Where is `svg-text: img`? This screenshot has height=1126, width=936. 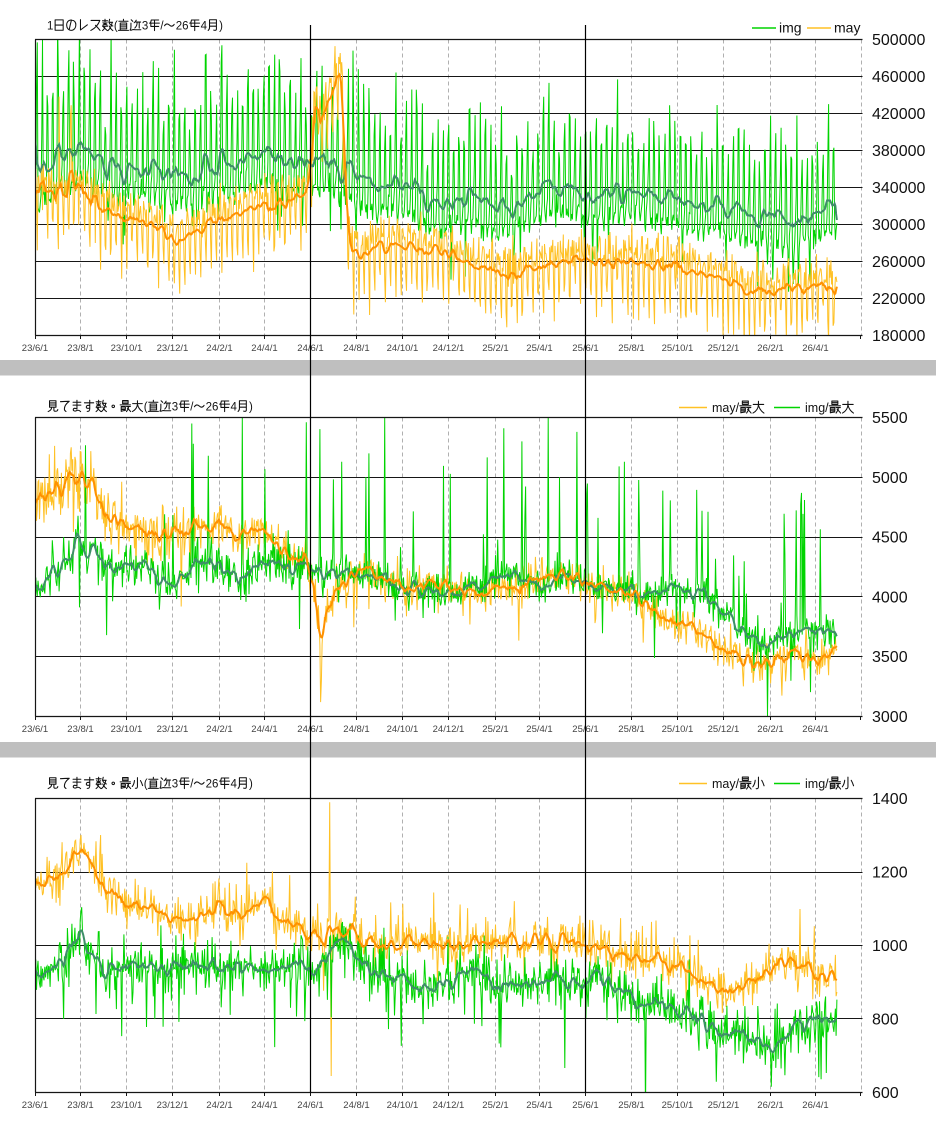
svg-text: img is located at coordinates (790, 28).